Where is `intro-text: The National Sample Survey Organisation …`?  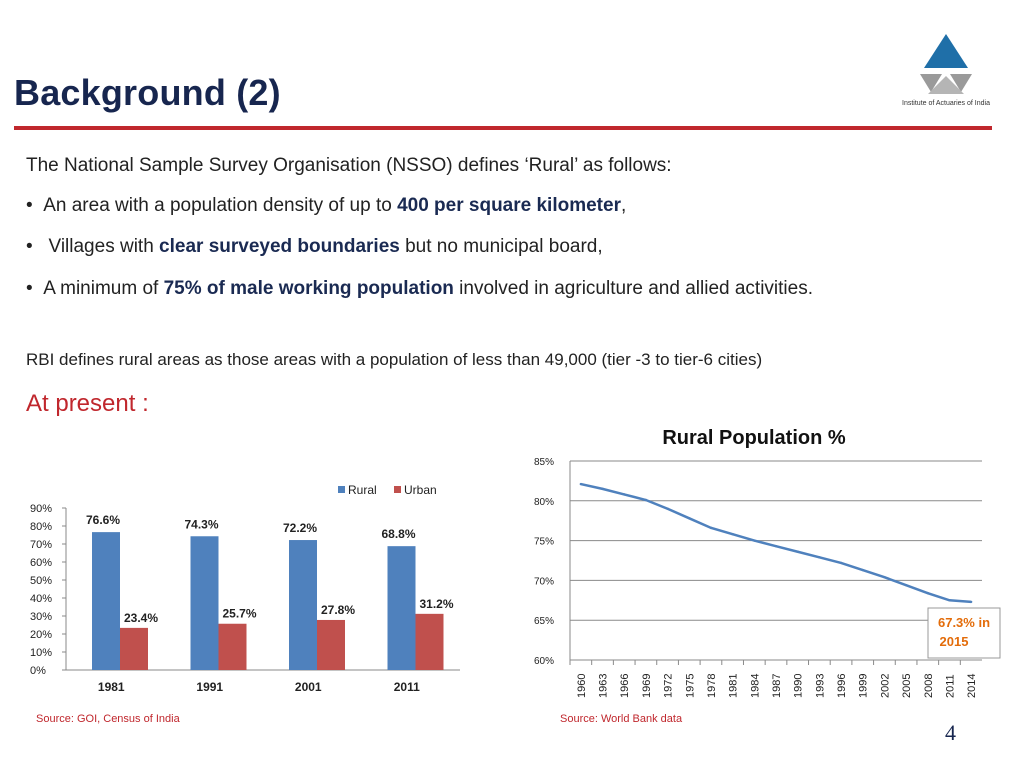 intro-text: The National Sample Survey Organisation … is located at coordinates (349, 165).